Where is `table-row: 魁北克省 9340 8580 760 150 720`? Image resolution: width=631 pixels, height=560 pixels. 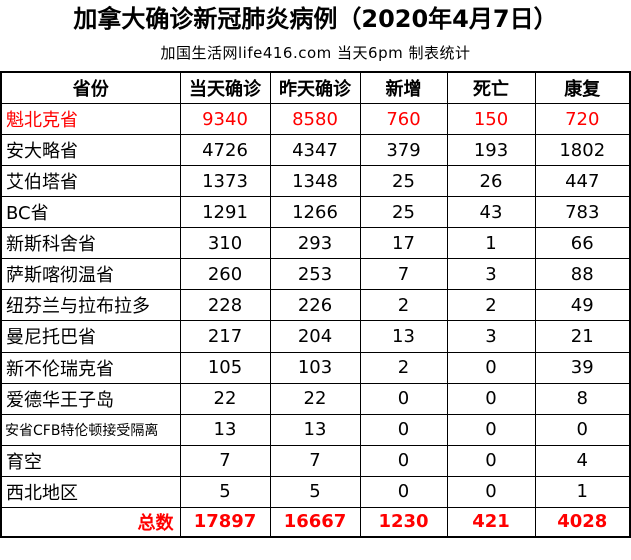
table-row: 魁北克省 9340 8580 760 150 720 is located at coordinates (315, 119).